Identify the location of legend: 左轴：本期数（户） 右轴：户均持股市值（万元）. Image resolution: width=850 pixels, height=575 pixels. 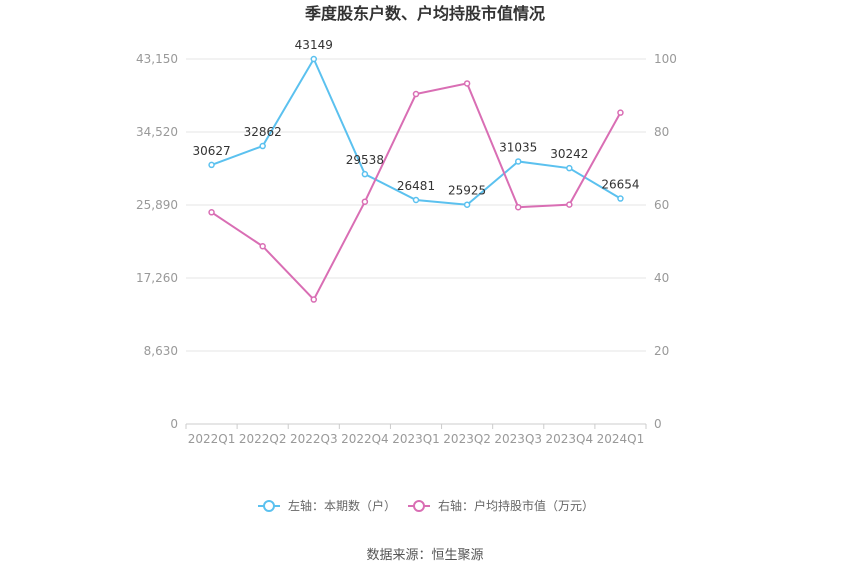
(426, 505).